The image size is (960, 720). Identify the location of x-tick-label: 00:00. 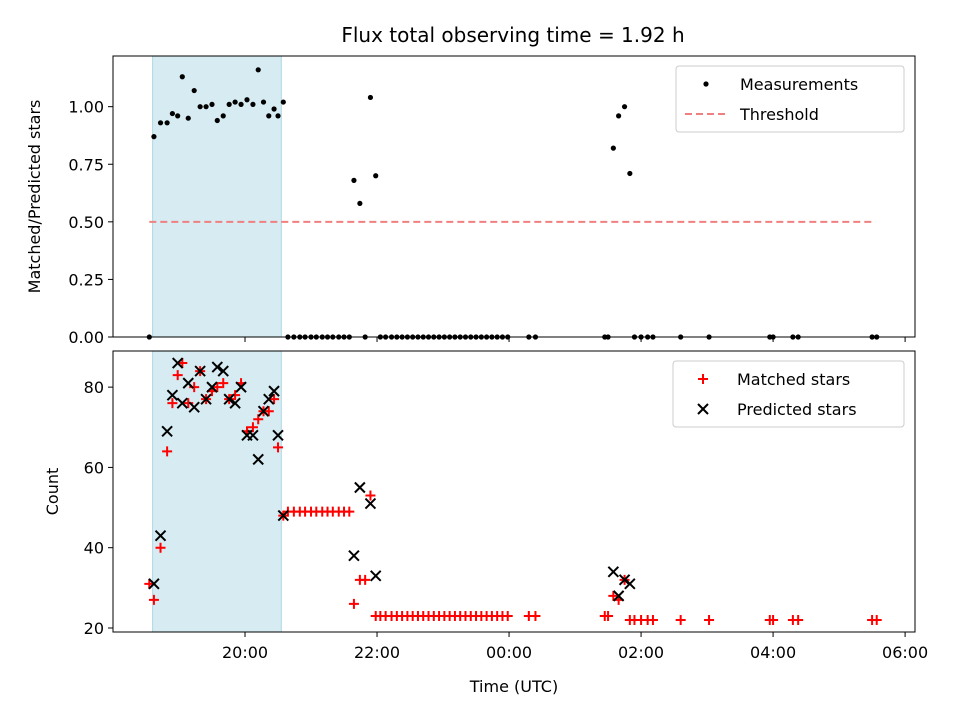
(509, 652).